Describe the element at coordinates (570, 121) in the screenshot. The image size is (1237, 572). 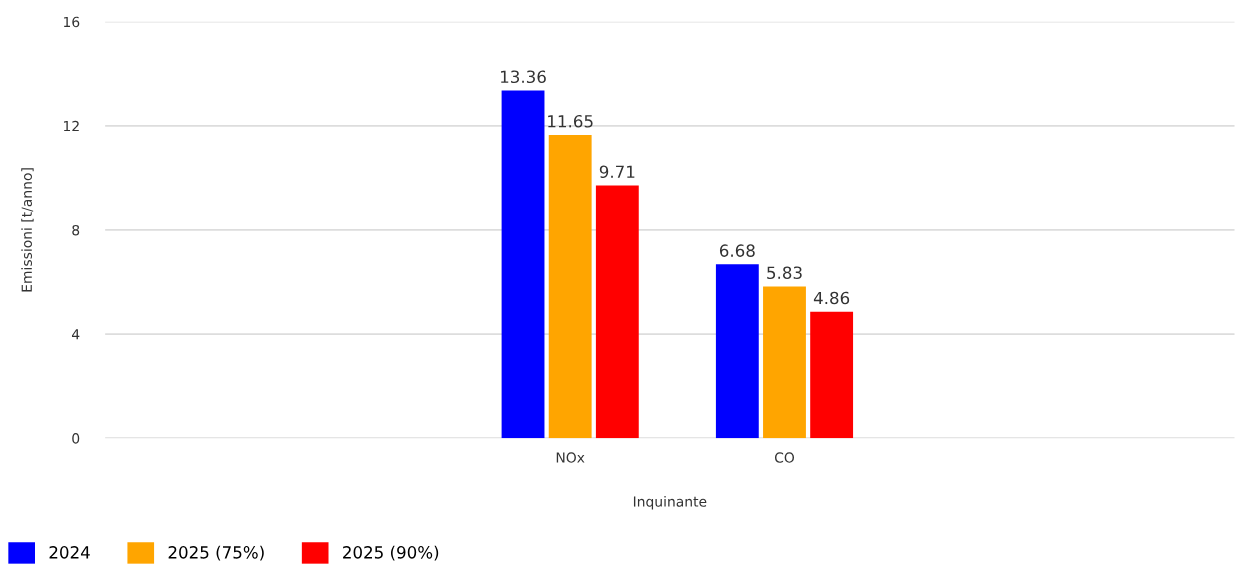
I see `data-label: 11.65` at that location.